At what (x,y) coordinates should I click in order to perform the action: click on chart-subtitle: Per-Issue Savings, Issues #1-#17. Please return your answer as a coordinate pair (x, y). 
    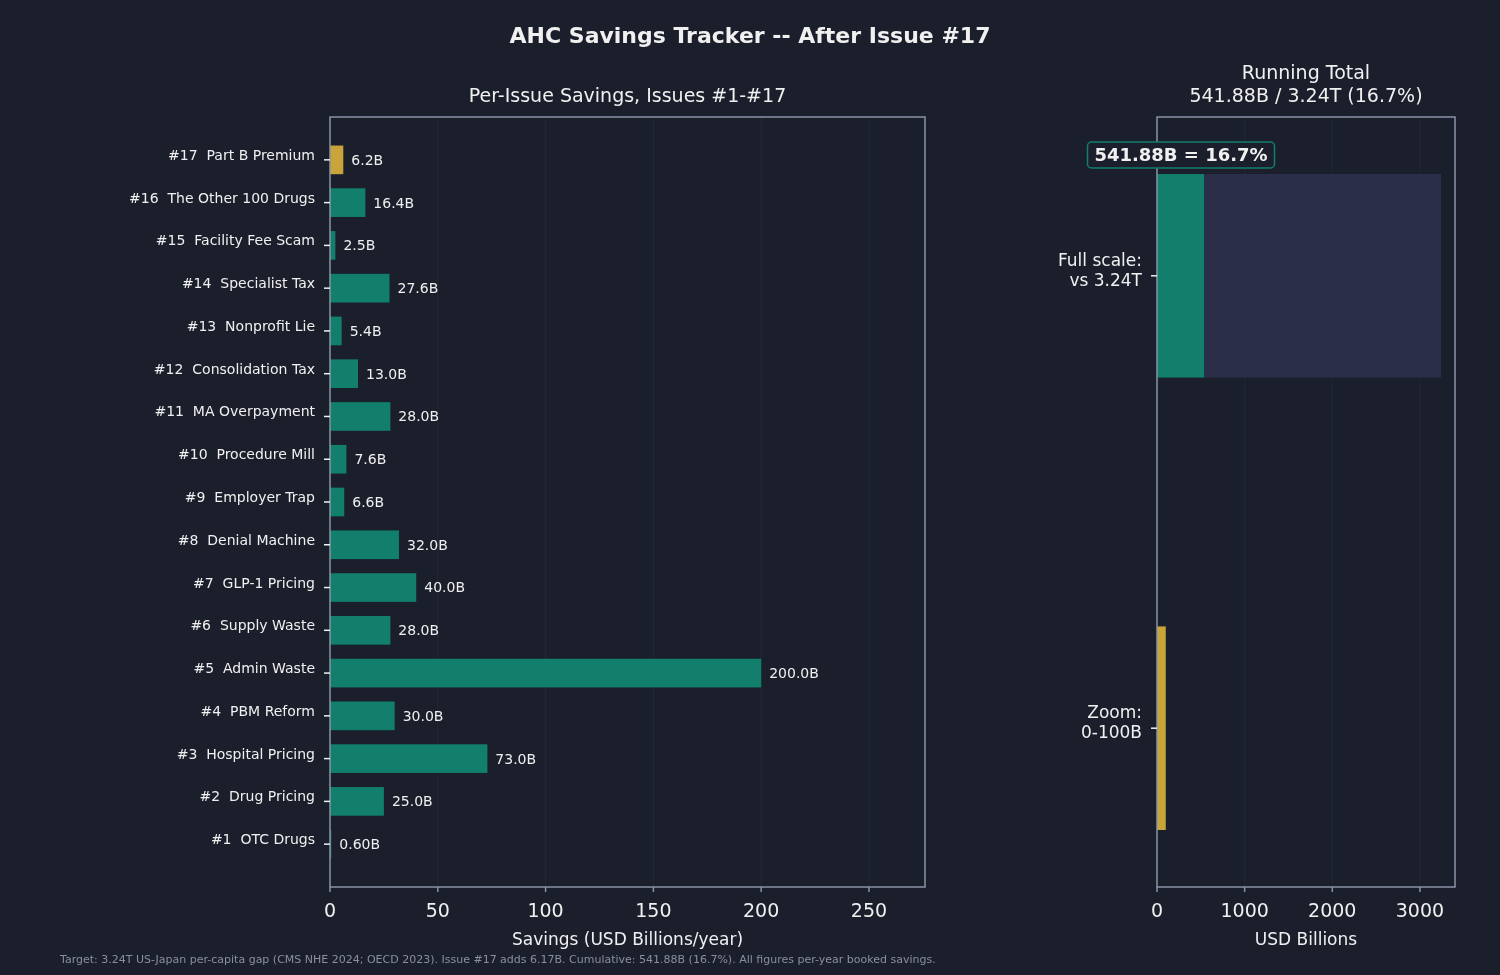
    Looking at the image, I should click on (627, 95).